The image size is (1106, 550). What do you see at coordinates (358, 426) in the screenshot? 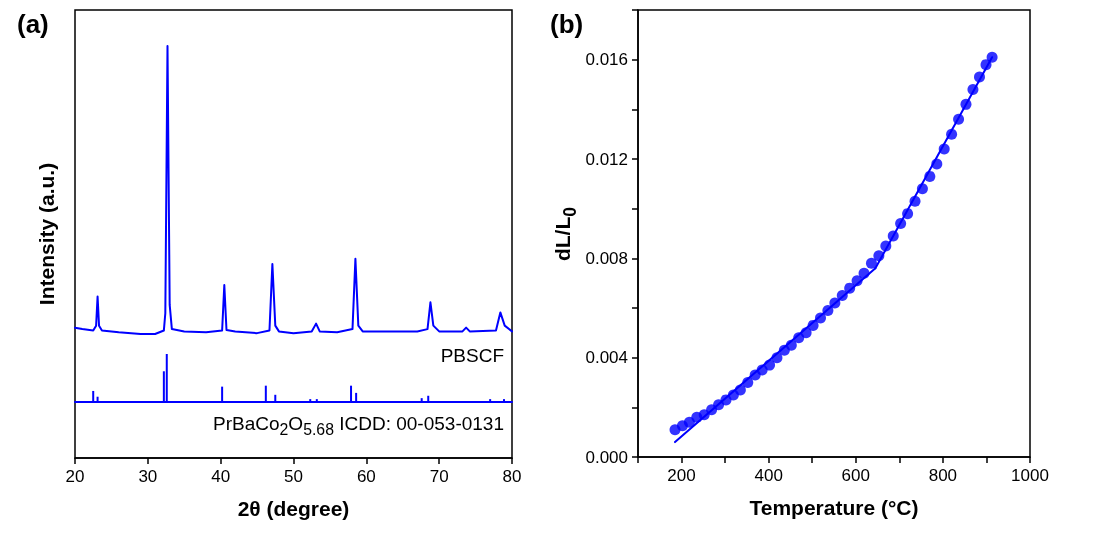
I see `series-label: PrBaCo$_{2}$O$_{5.68}$ ICDD: 00-053-0131` at bounding box center [358, 426].